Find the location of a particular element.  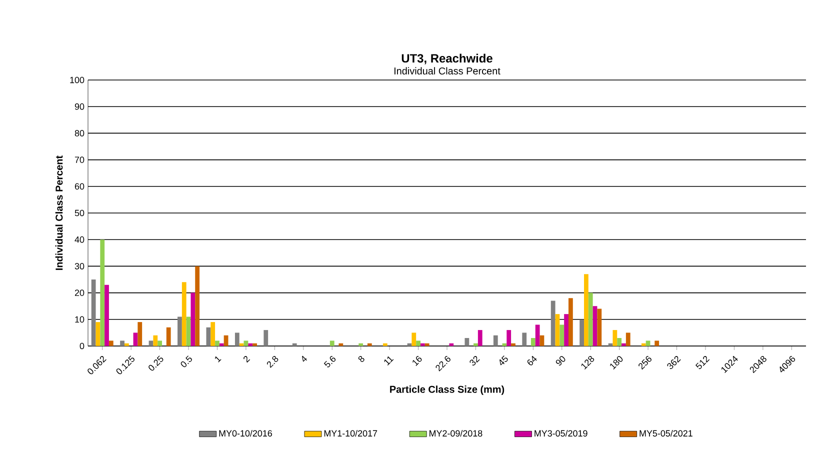

x-tick-label: 512 is located at coordinates (703, 363).